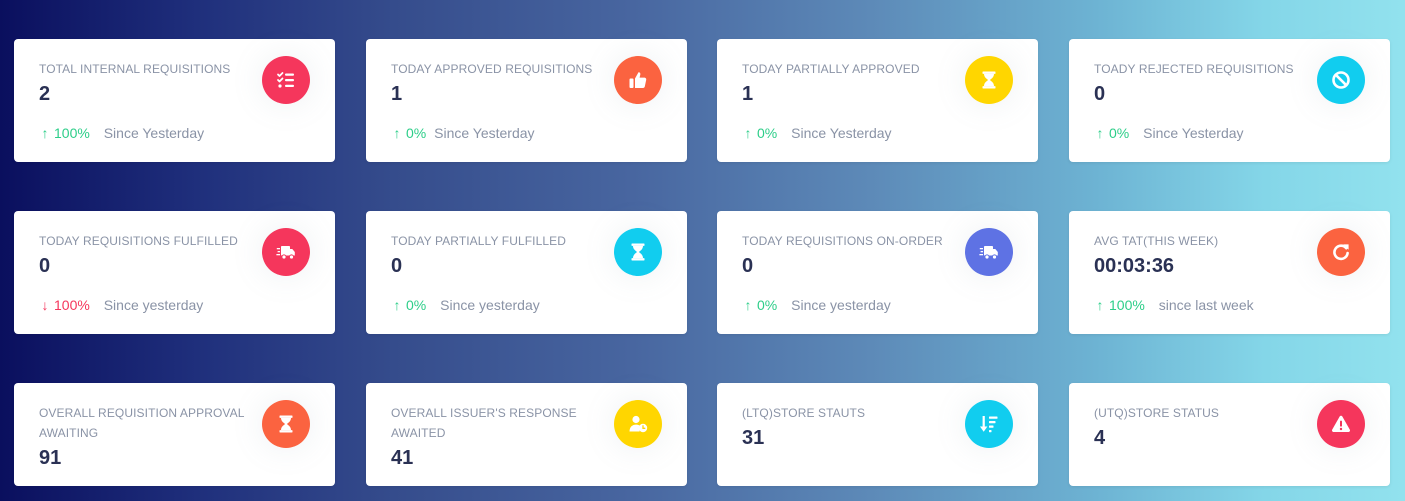 This screenshot has height=501, width=1405. I want to click on card-title: TOTAL INTERNAL REQUISITIONS, so click(135, 69).